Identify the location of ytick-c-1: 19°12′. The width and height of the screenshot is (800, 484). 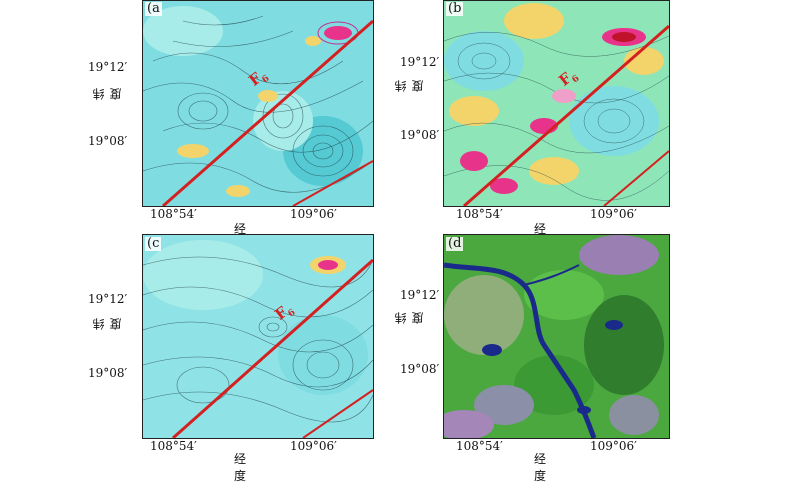
(108, 299).